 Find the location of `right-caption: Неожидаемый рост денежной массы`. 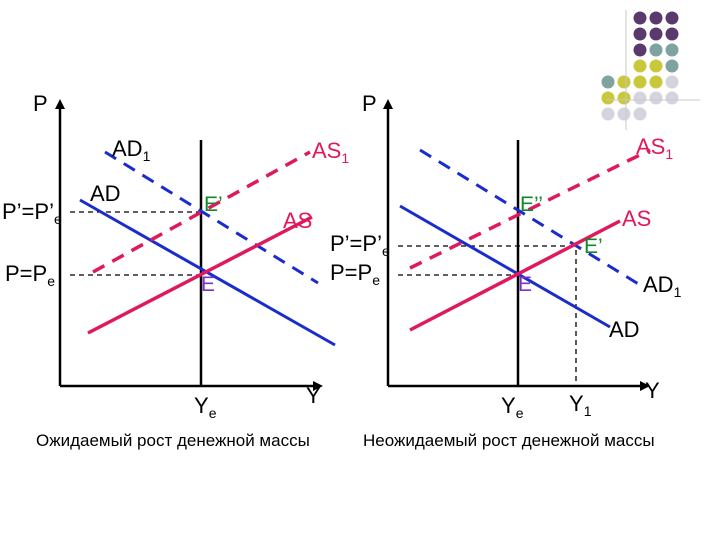

right-caption: Неожидаемый рост денежной массы is located at coordinates (509, 440).